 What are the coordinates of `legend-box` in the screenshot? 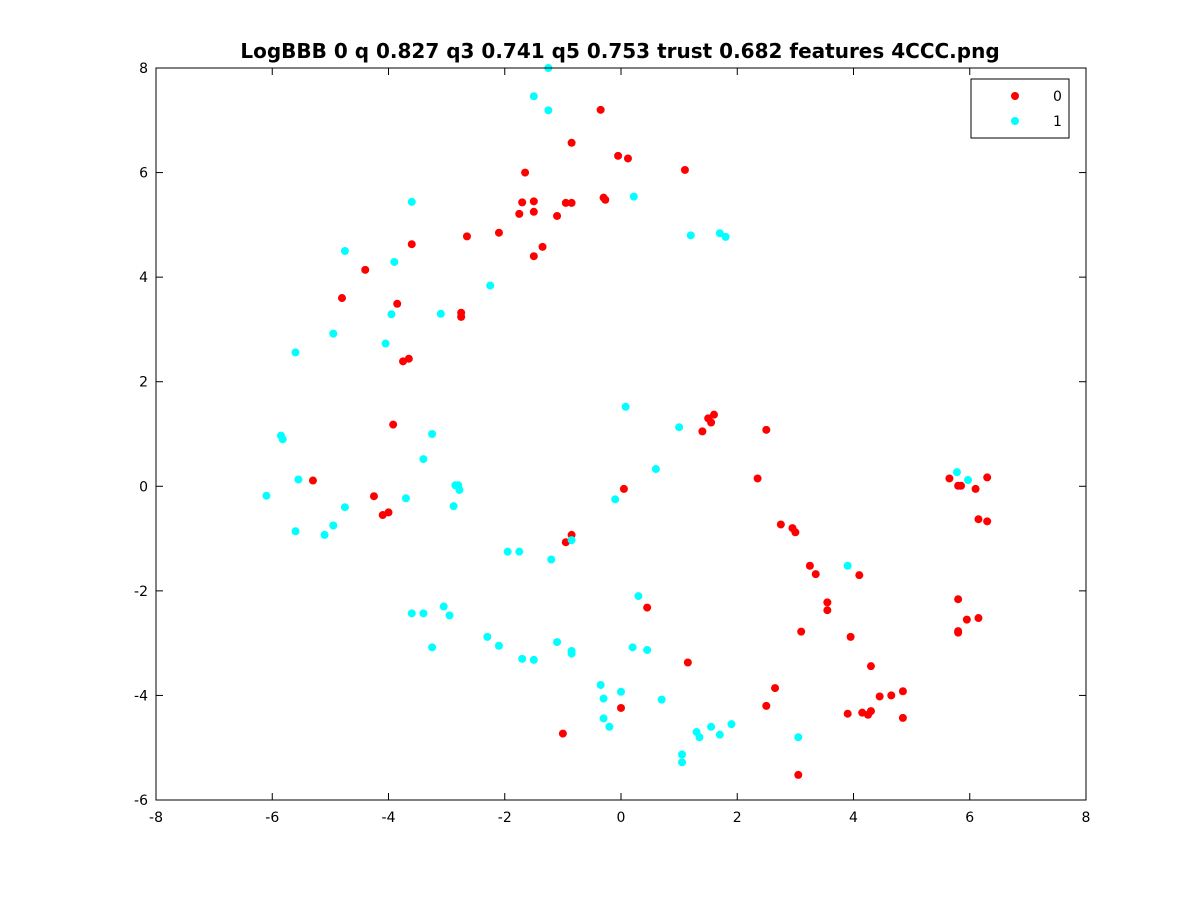 It's located at (1020, 108).